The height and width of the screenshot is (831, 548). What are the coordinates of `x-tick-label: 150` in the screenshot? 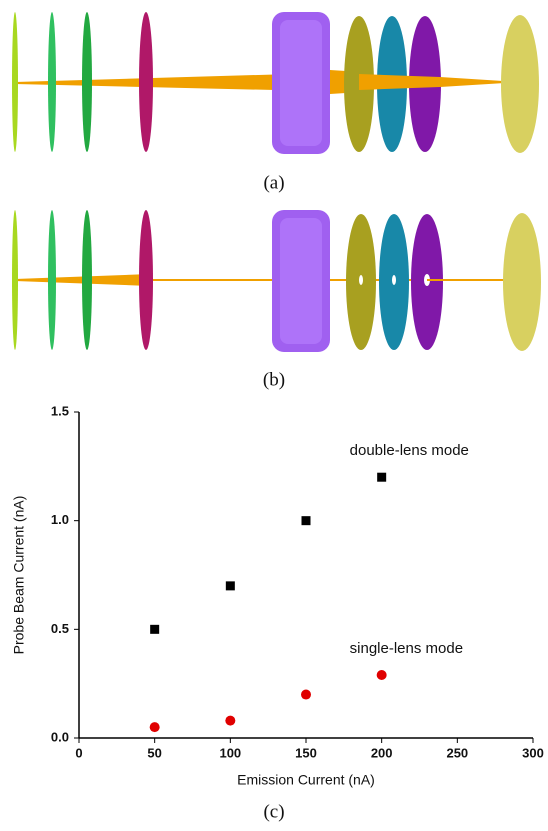 It's located at (306, 752).